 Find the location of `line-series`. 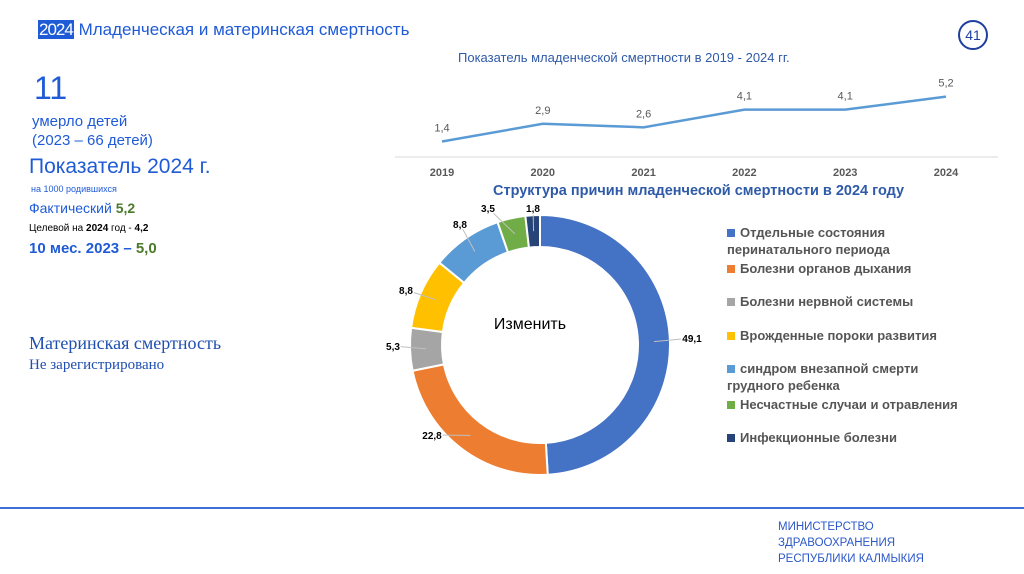

line-series is located at coordinates (694, 119).